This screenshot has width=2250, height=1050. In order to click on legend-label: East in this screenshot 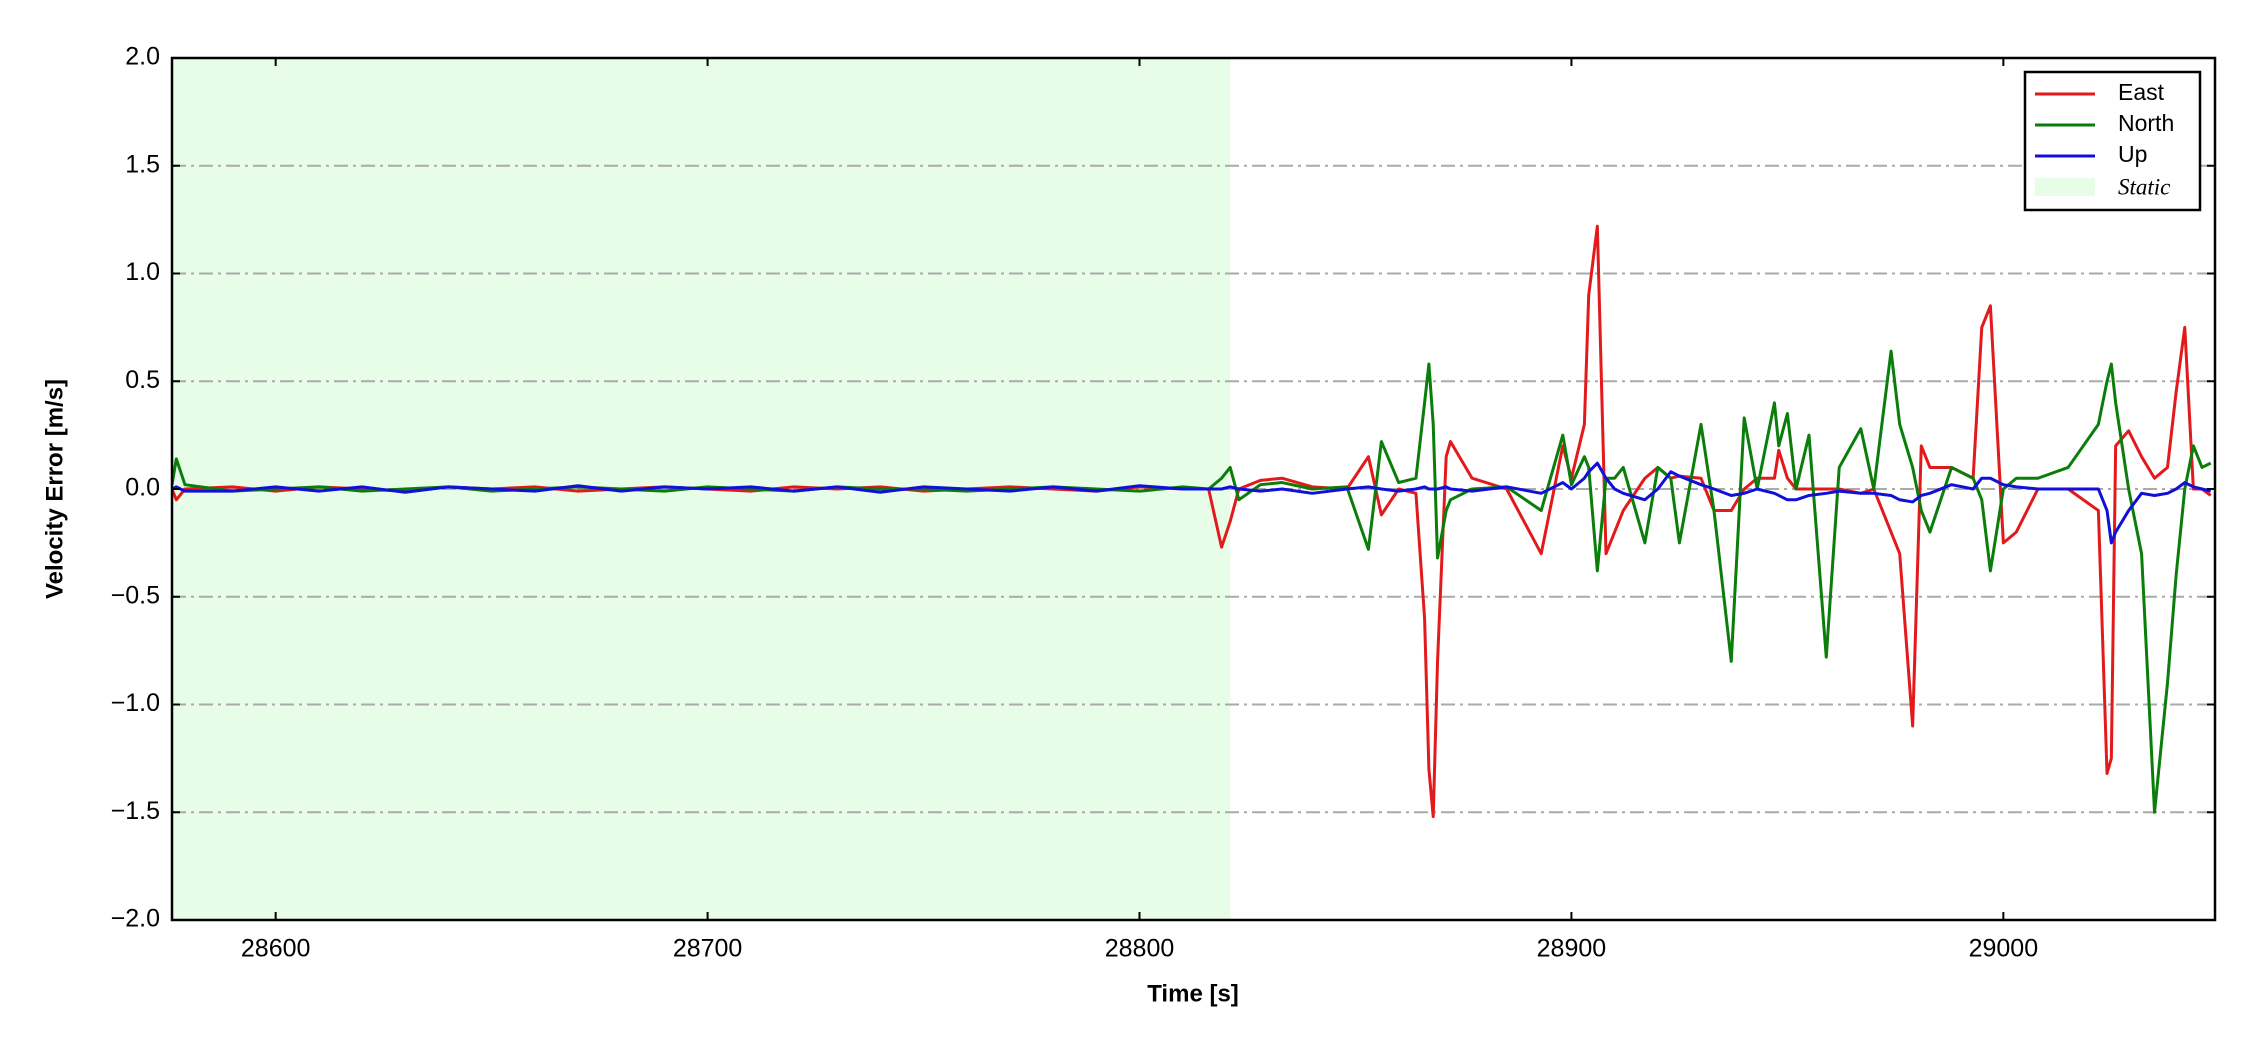, I will do `click(2141, 92)`.